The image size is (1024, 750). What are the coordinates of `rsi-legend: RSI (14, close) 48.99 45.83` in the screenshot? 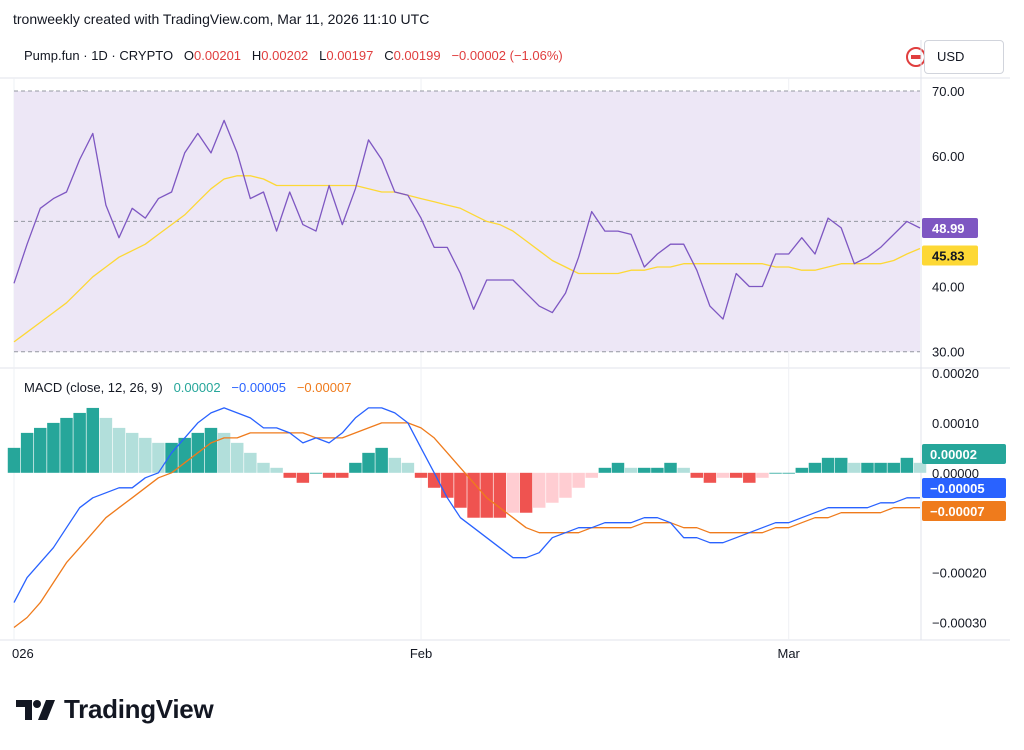 It's located at (110, 95).